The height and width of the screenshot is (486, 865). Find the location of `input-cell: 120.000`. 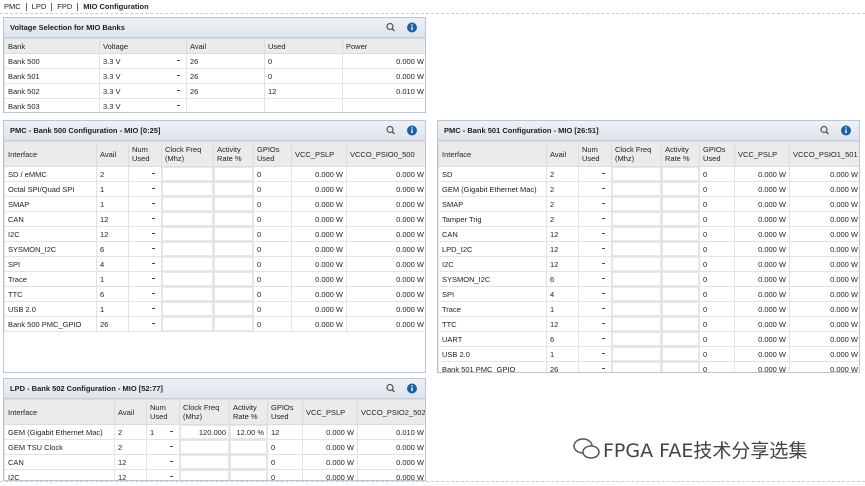

input-cell: 120.000 is located at coordinates (204, 432).